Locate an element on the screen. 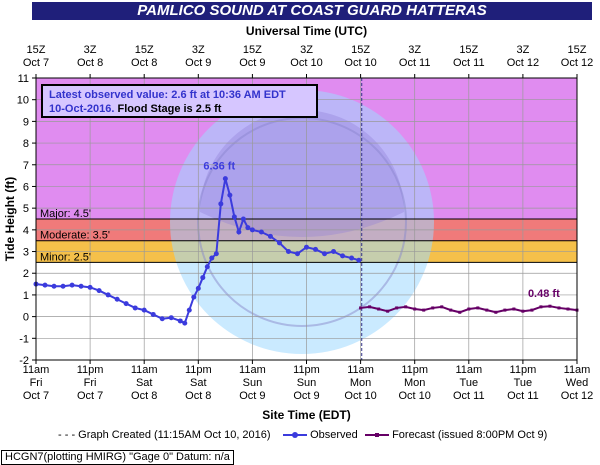 Image resolution: width=600 pixels, height=465 pixels. x-tick-label: Wed is located at coordinates (577, 383).